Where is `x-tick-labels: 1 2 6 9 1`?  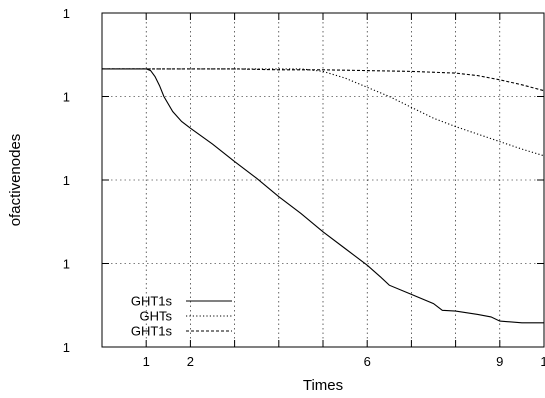 x-tick-labels: 1 2 6 9 1 is located at coordinates (344, 361).